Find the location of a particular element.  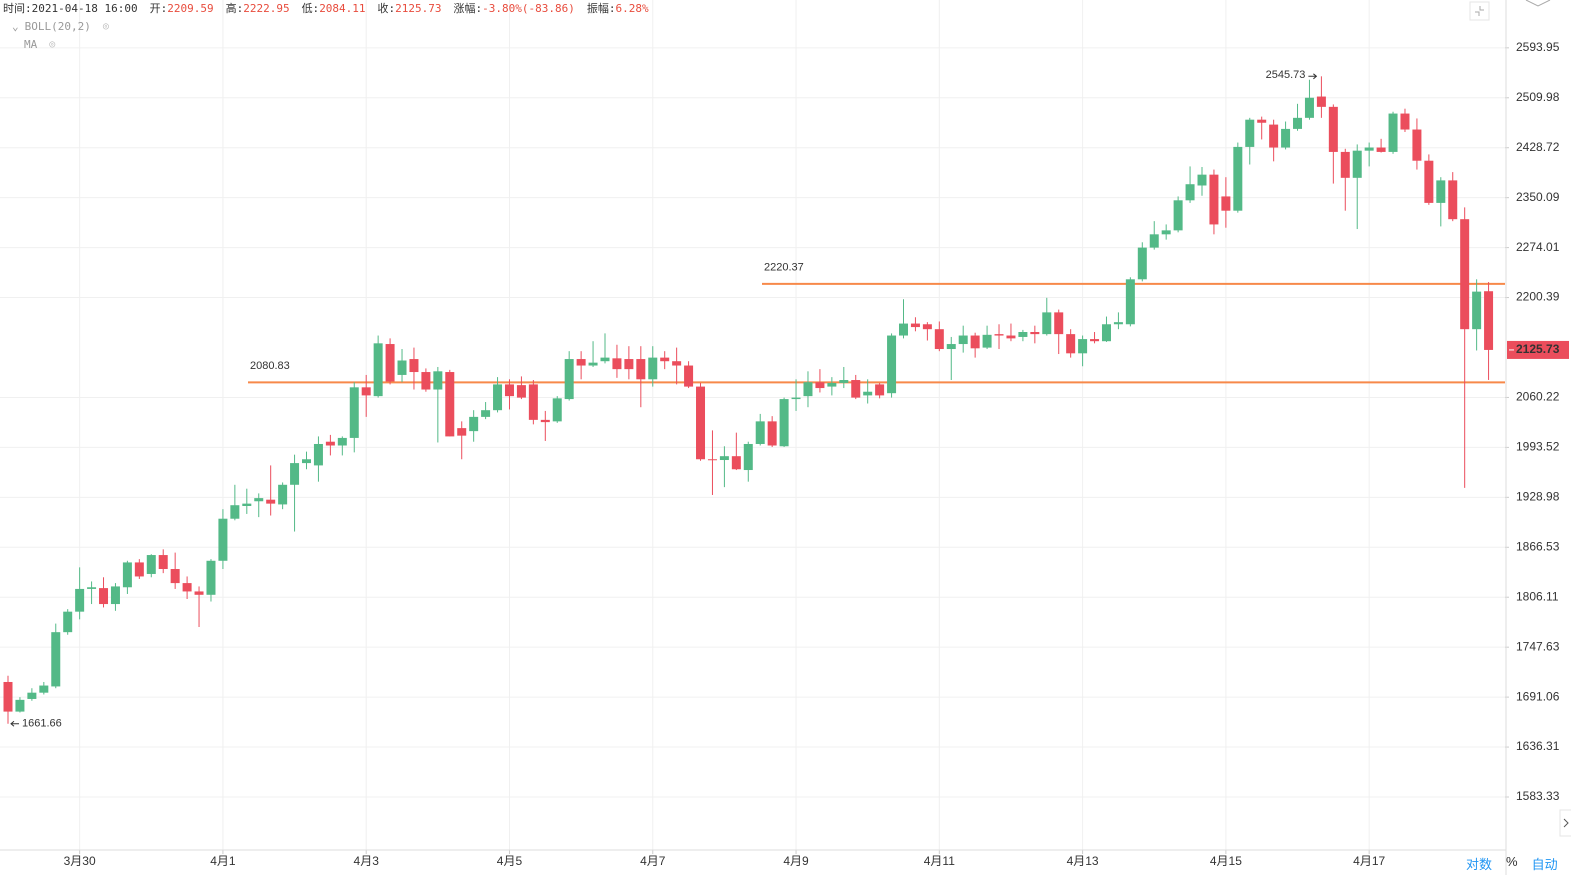

x-tick-label: 4月15 is located at coordinates (1226, 861).